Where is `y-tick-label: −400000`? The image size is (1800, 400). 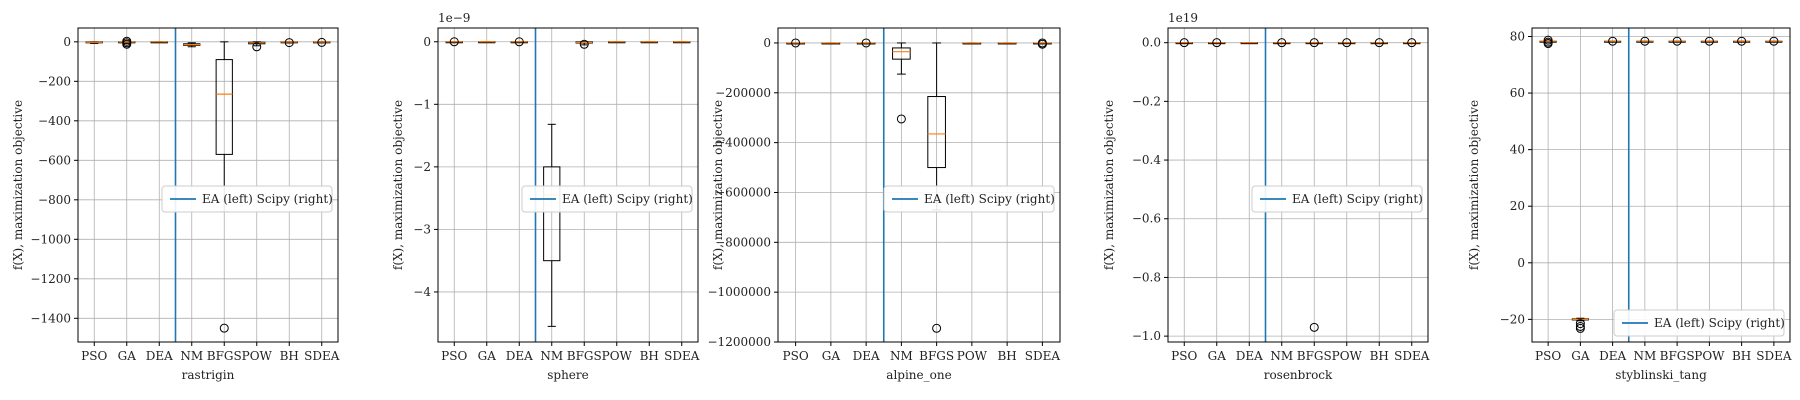
y-tick-label: −400000 is located at coordinates (743, 143).